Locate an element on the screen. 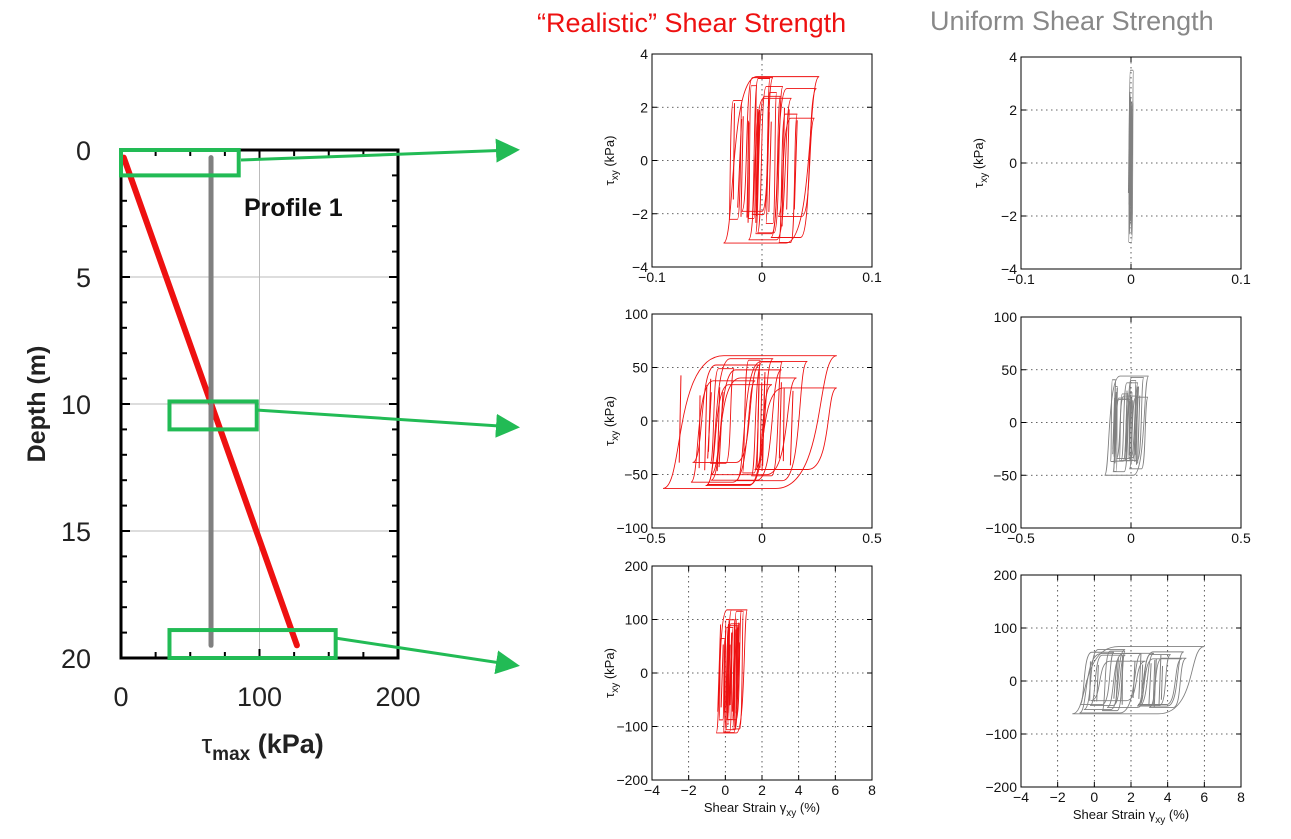 Image resolution: width=1291 pixels, height=839 pixels. profile-x-tick-label: 200 is located at coordinates (397, 697).